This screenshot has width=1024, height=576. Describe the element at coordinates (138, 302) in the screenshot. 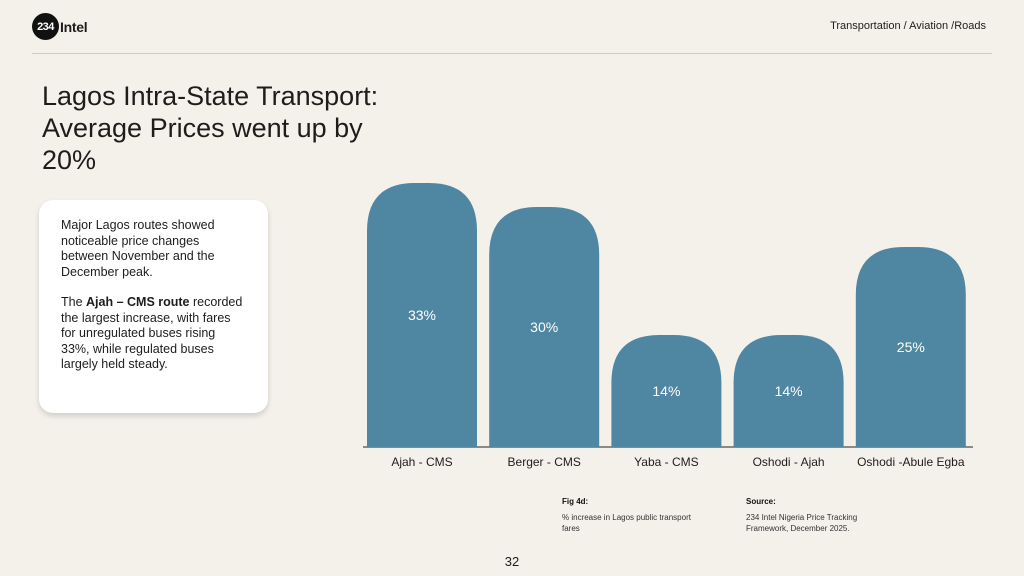

I see `highlight-route: Ajah – CMS route` at that location.